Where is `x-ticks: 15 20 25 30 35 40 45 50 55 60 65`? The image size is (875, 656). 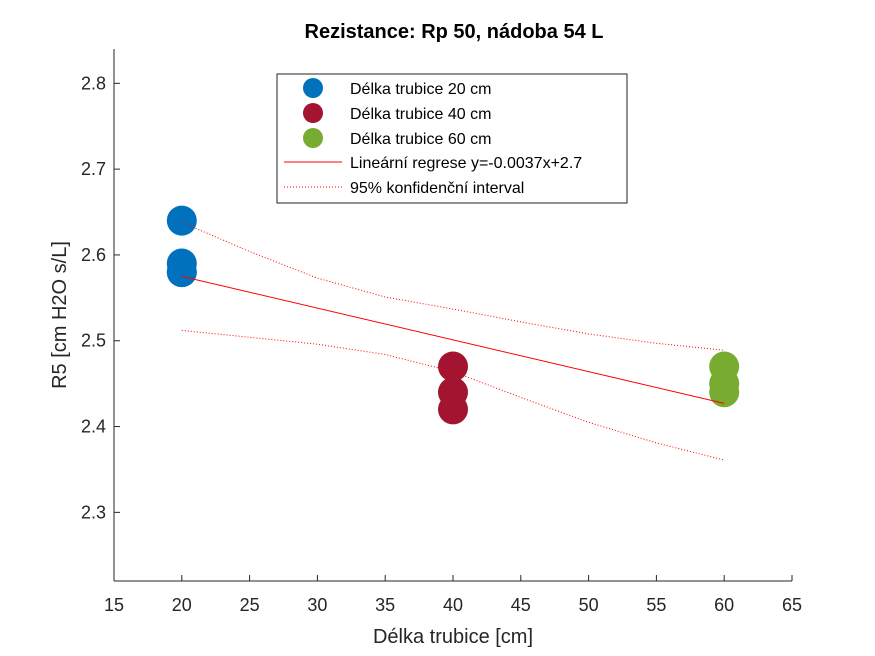 x-ticks: 15 20 25 30 35 40 45 50 55 60 65 is located at coordinates (453, 595).